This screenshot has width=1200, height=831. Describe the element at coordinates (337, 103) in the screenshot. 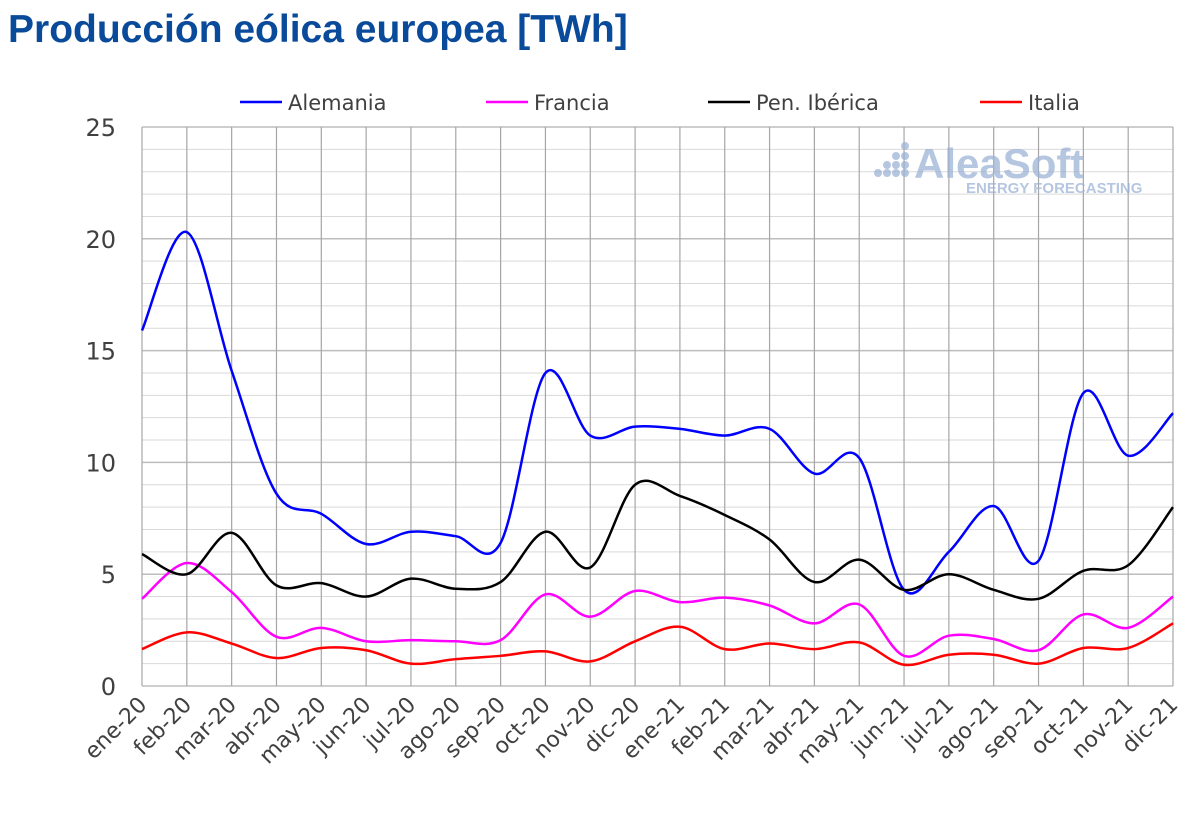

I see `legend-label: Alemania` at that location.